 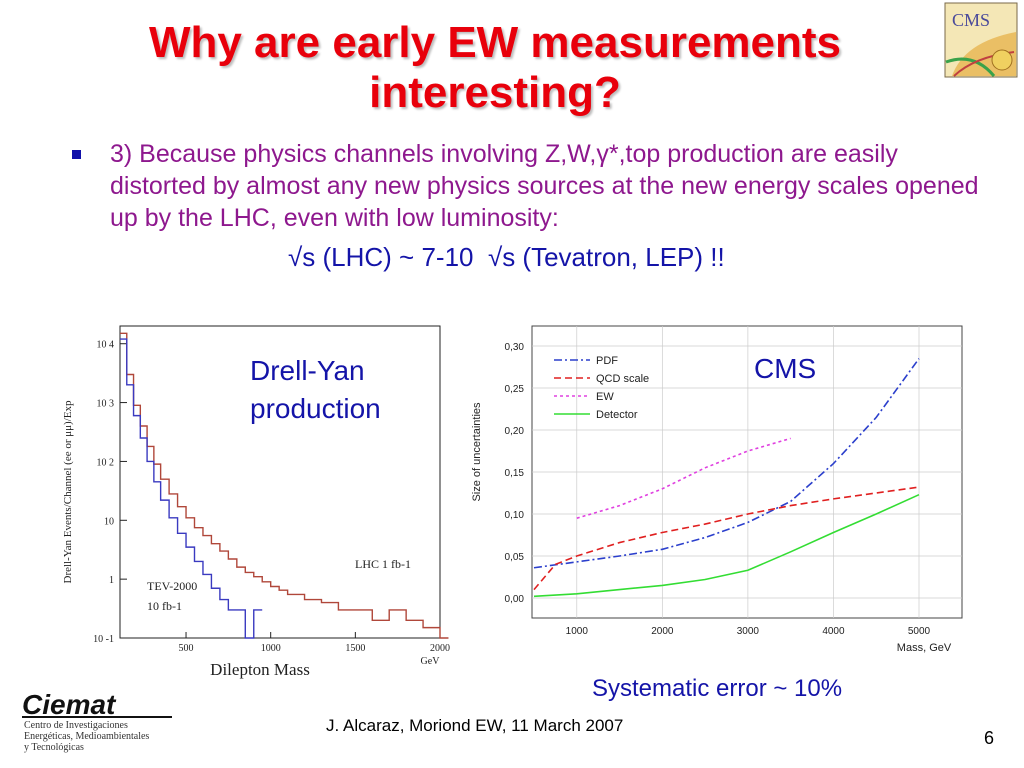 I want to click on cms-logo: CMS, so click(x=981, y=40).